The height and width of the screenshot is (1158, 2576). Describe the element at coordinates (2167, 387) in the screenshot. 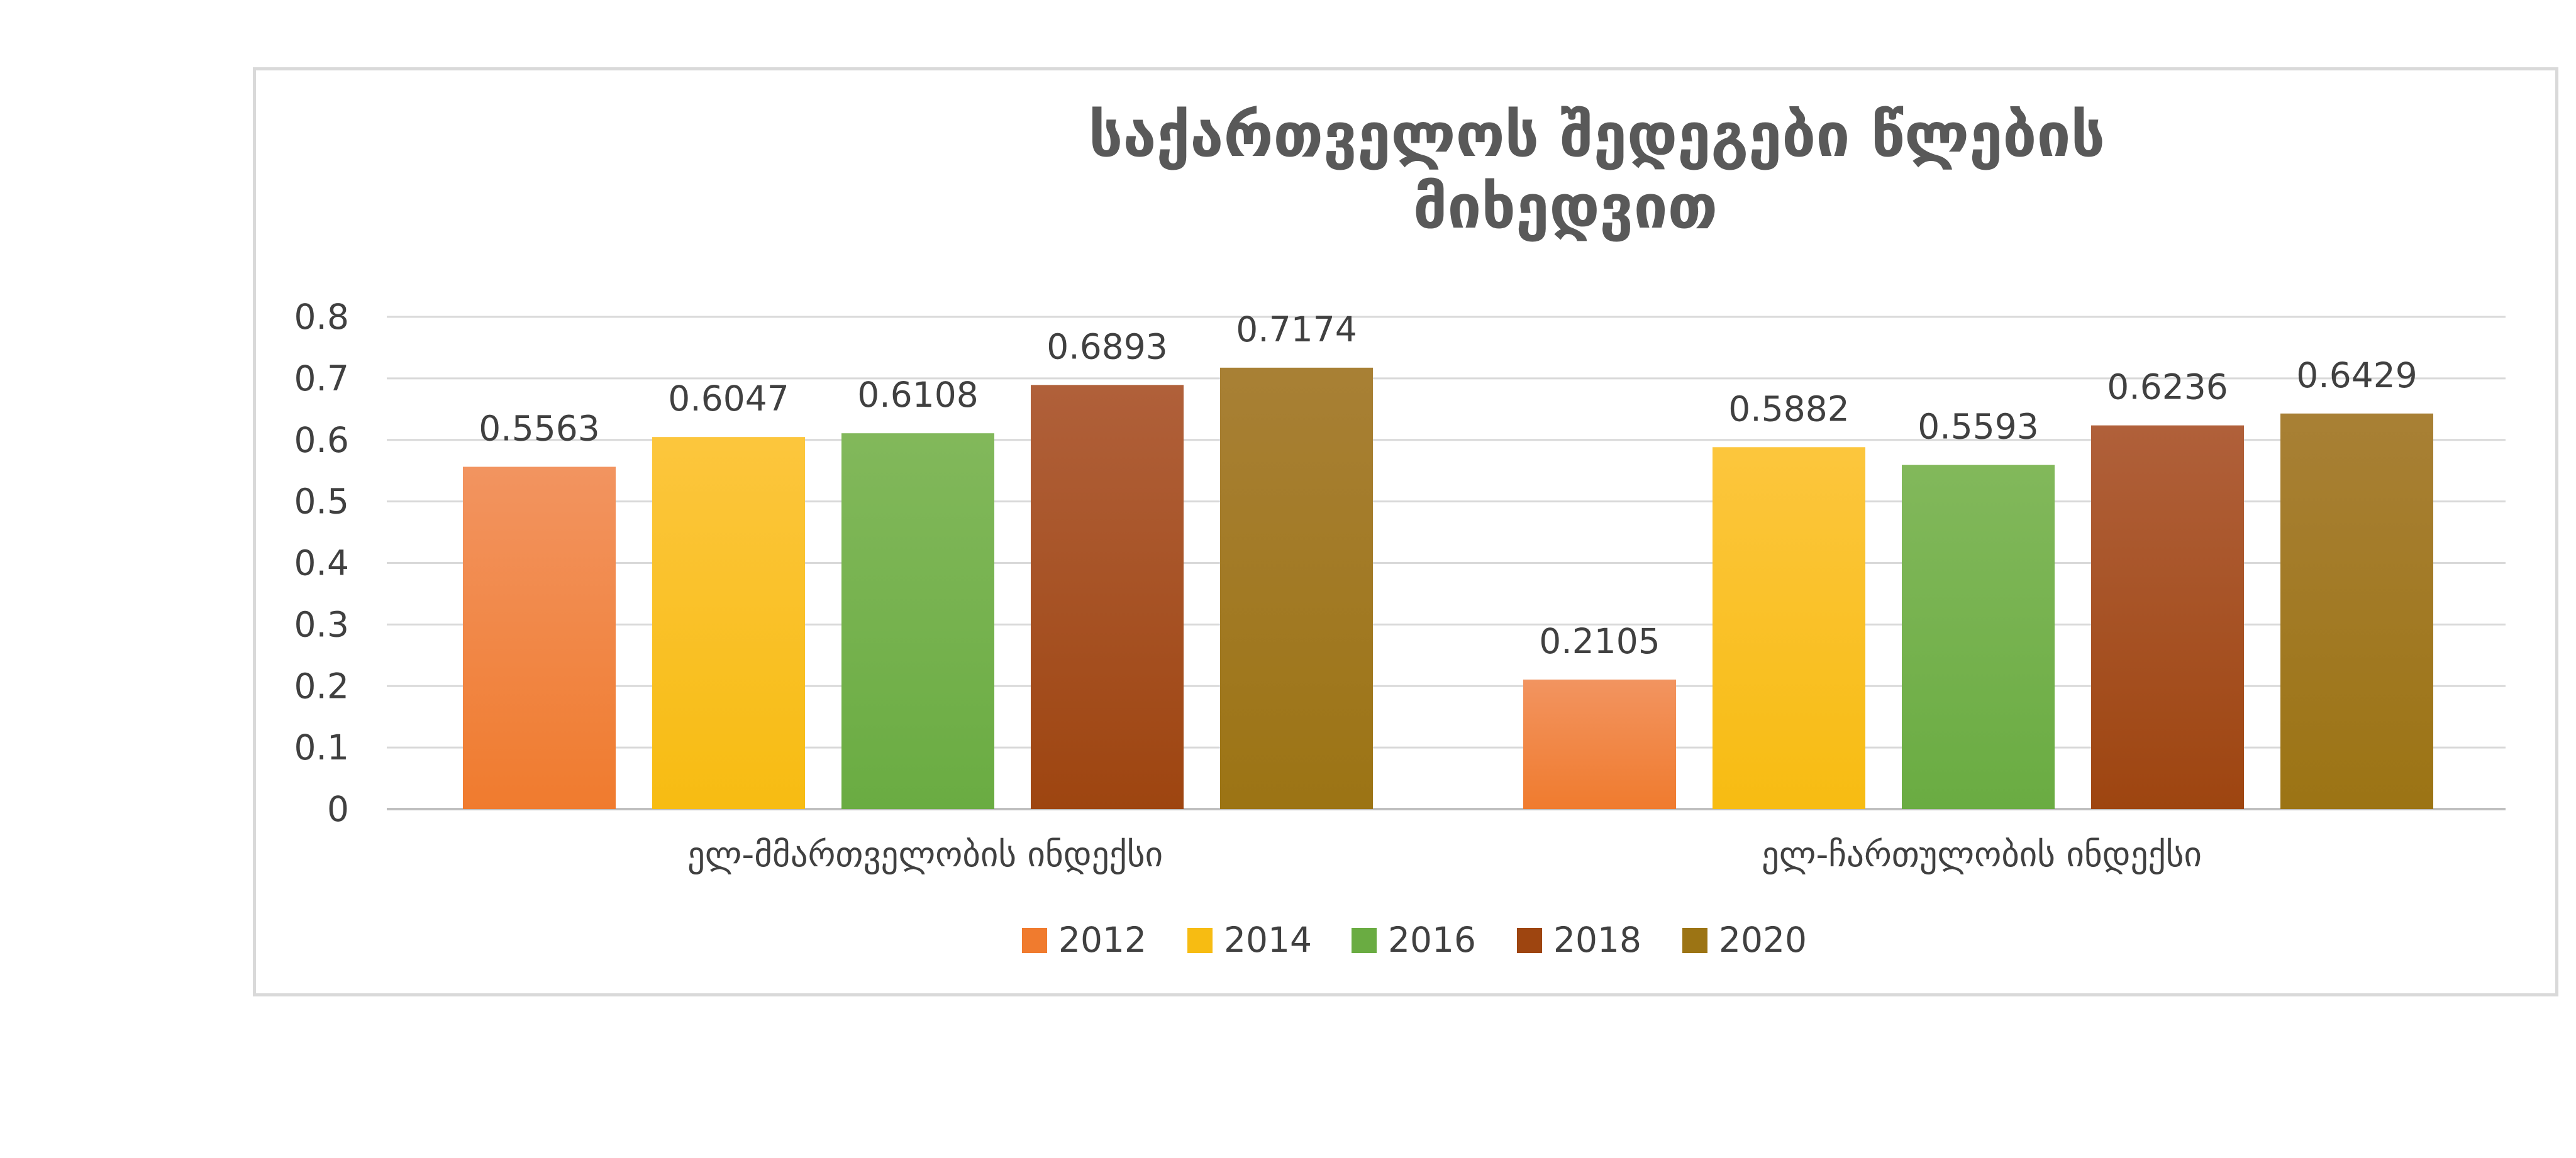

I see `data-label: 0.6236` at that location.